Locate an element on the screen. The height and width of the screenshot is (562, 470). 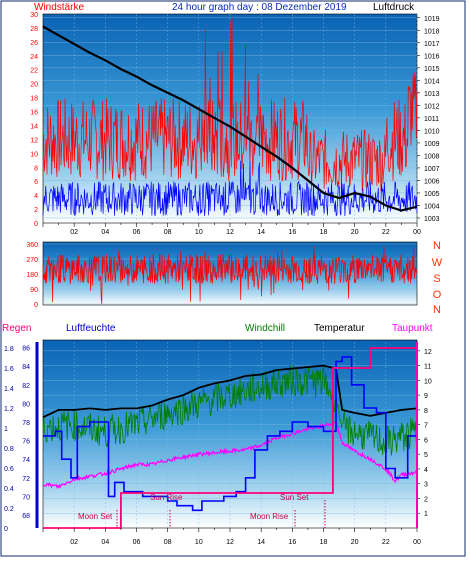
temp-tick-label: 2 is located at coordinates (426, 499).